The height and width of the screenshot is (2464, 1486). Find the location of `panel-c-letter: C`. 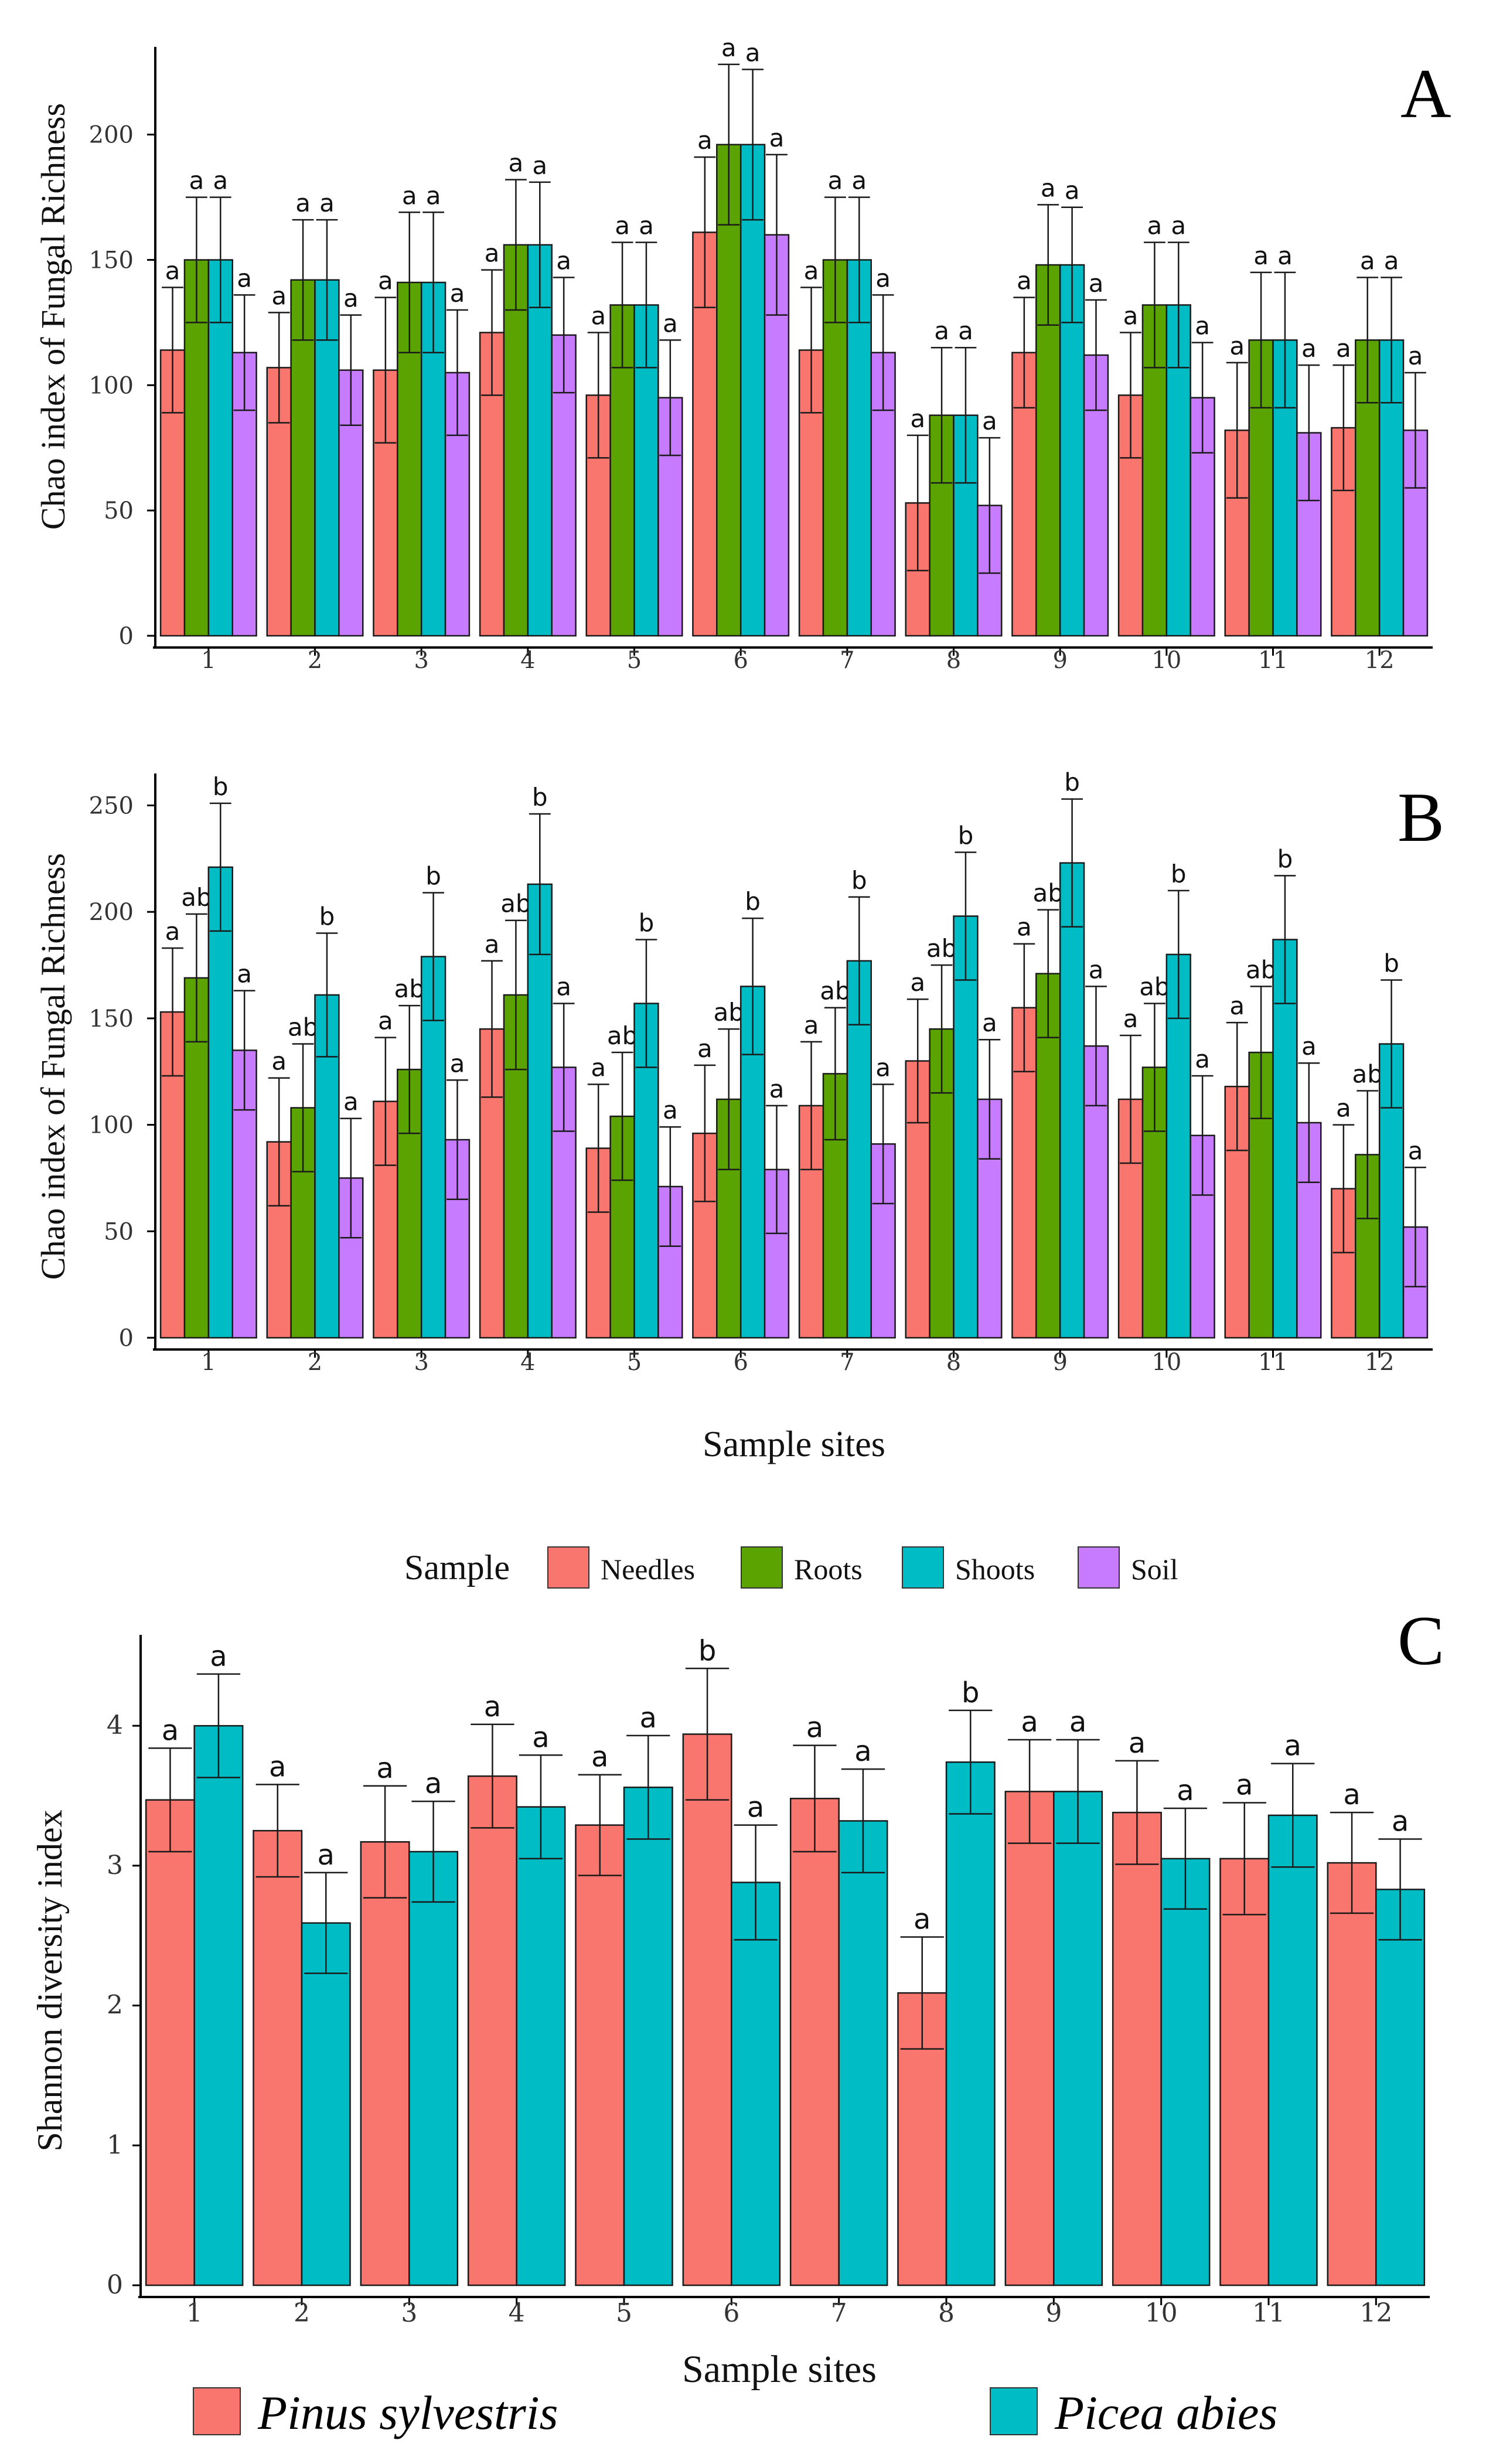

panel-c-letter: C is located at coordinates (1421, 1640).